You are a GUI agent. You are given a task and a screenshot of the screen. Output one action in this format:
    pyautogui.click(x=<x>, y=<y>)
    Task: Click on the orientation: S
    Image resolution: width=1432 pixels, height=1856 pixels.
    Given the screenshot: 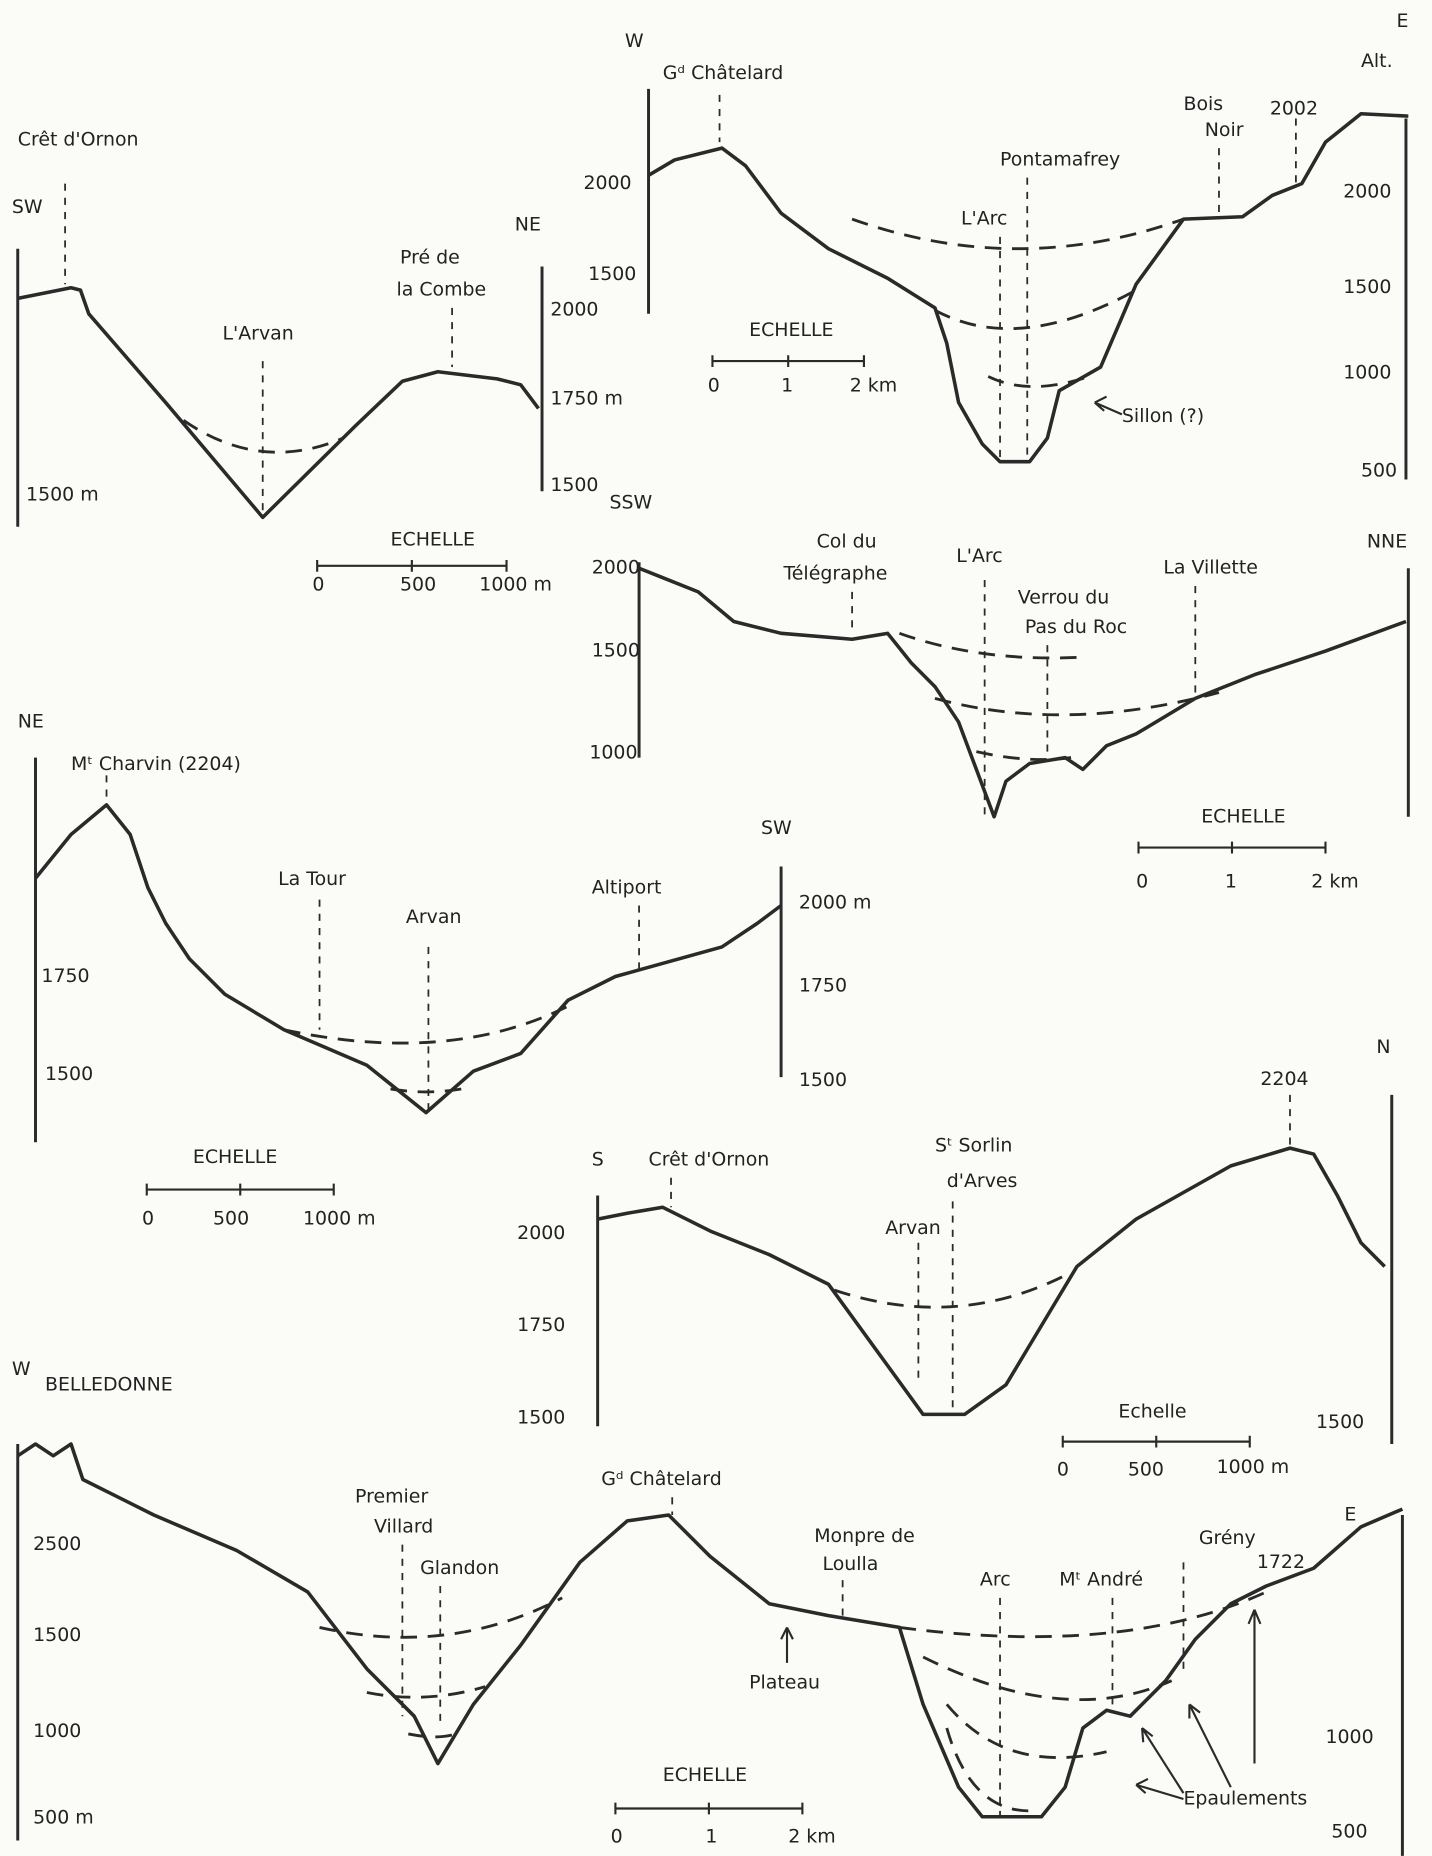 What is the action you would take?
    pyautogui.click(x=598, y=1159)
    